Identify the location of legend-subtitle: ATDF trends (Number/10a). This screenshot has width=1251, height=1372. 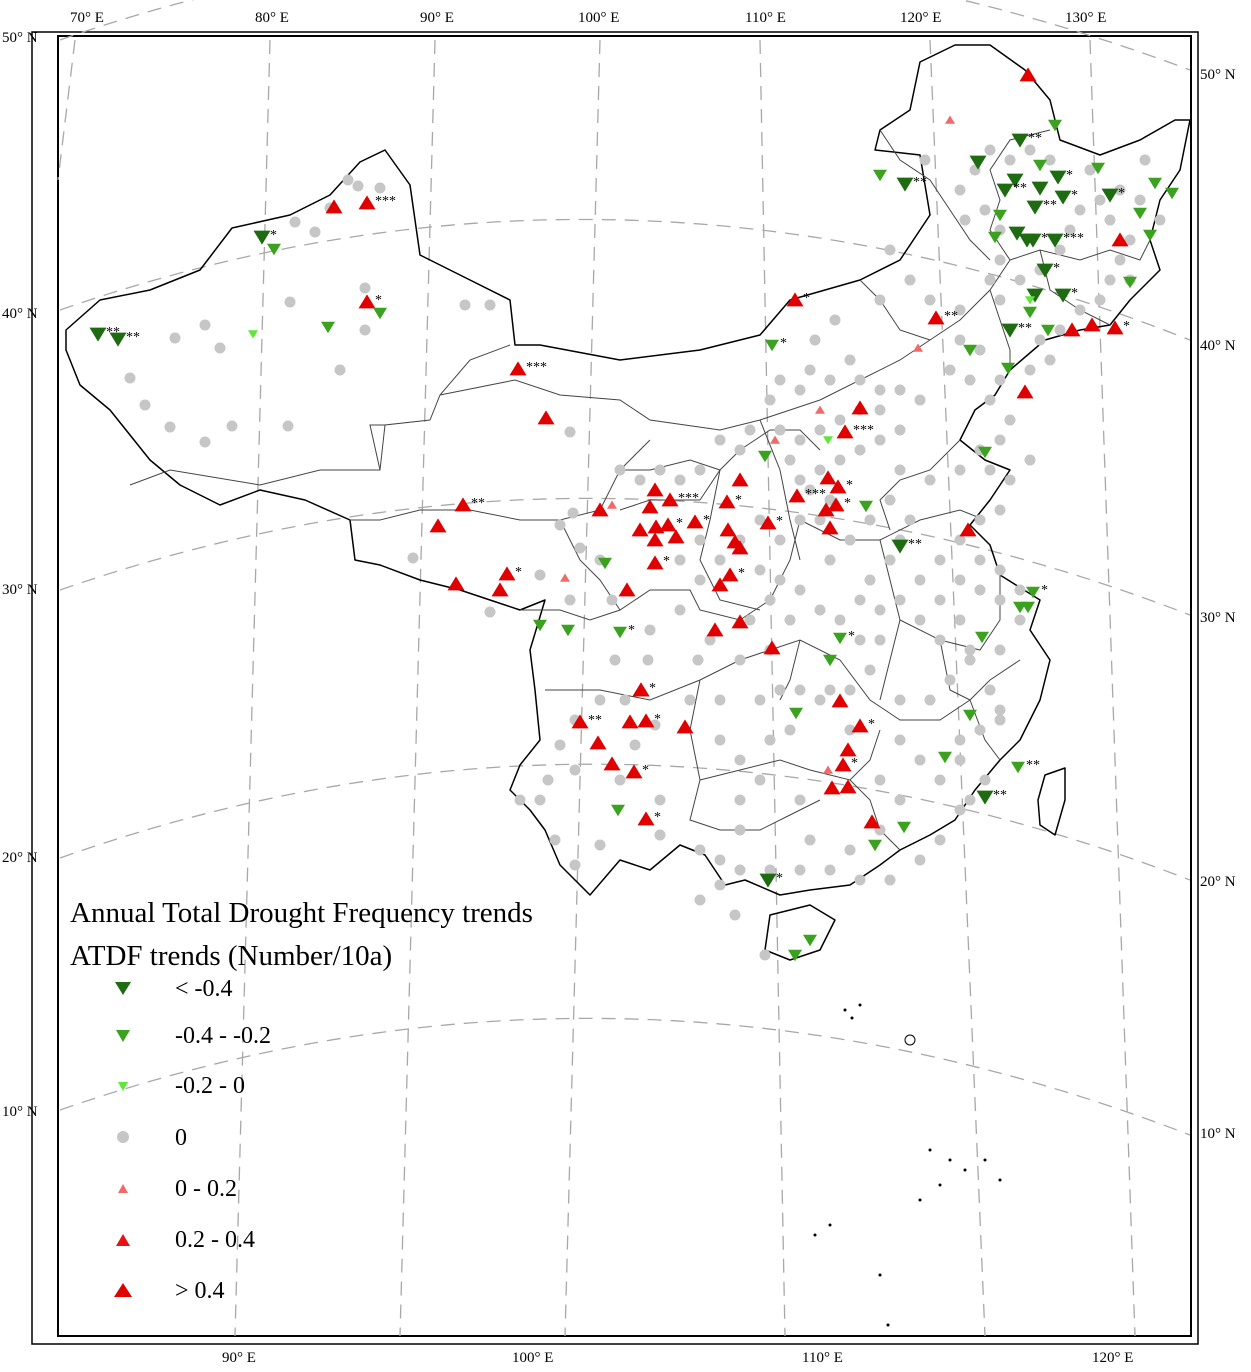
(231, 956).